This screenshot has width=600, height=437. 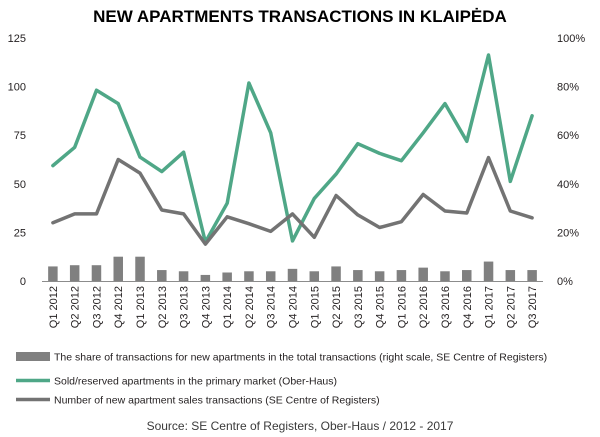 What do you see at coordinates (424, 307) in the screenshot?
I see `x-tick-label: Q2 2016` at bounding box center [424, 307].